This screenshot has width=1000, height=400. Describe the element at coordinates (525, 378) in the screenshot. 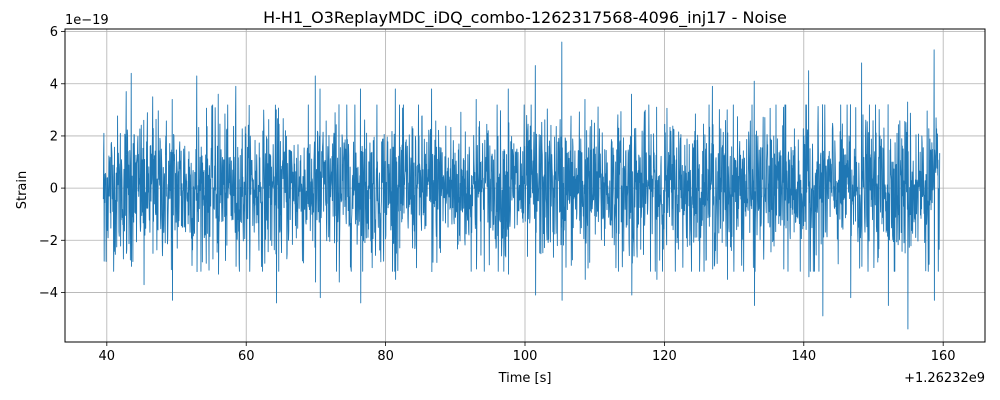

I see `x-axis-label: Time [s]` at that location.